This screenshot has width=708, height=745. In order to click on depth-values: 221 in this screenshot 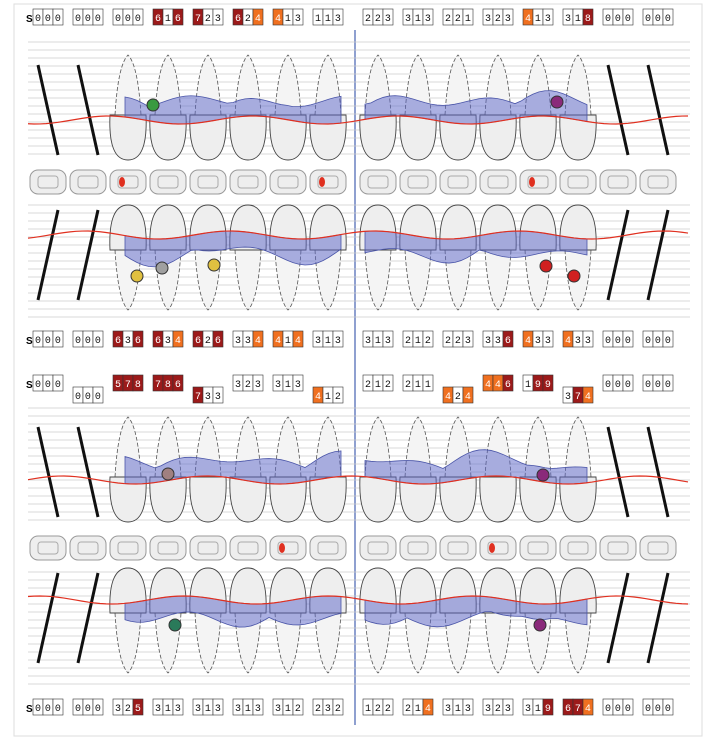, I will do `click(460, 19)`.